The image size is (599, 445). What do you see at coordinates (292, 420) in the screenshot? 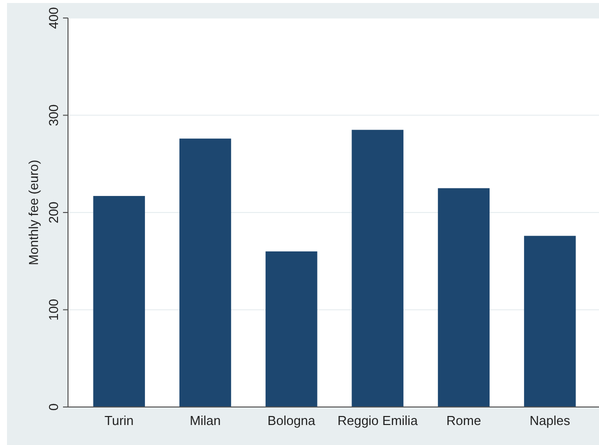
I see `x-tick-label: Bologna` at bounding box center [292, 420].